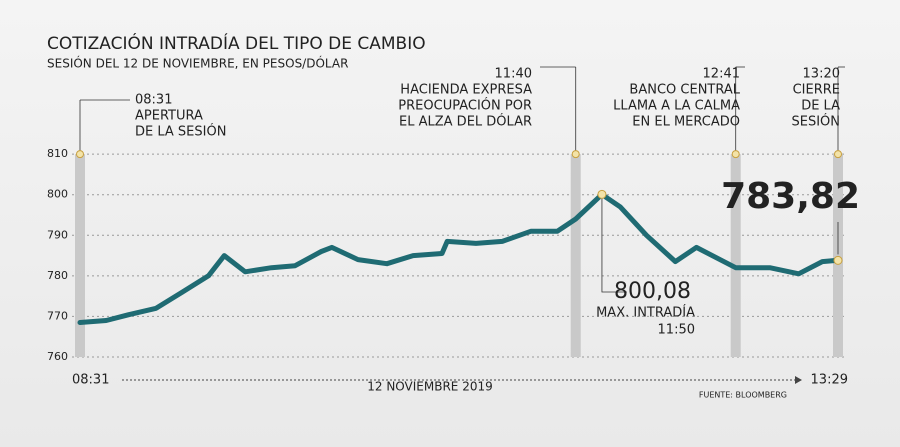 The height and width of the screenshot is (447, 900). What do you see at coordinates (90, 380) in the screenshot?
I see `x-axis-start: 08:31` at bounding box center [90, 380].